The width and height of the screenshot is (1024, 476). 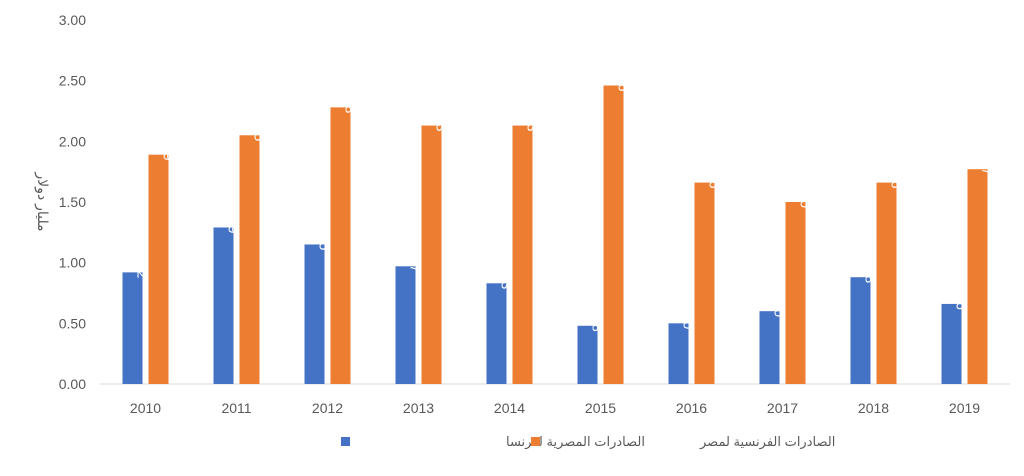 What do you see at coordinates (806, 194) in the screenshot?
I see `data-label: 1.50` at bounding box center [806, 194].